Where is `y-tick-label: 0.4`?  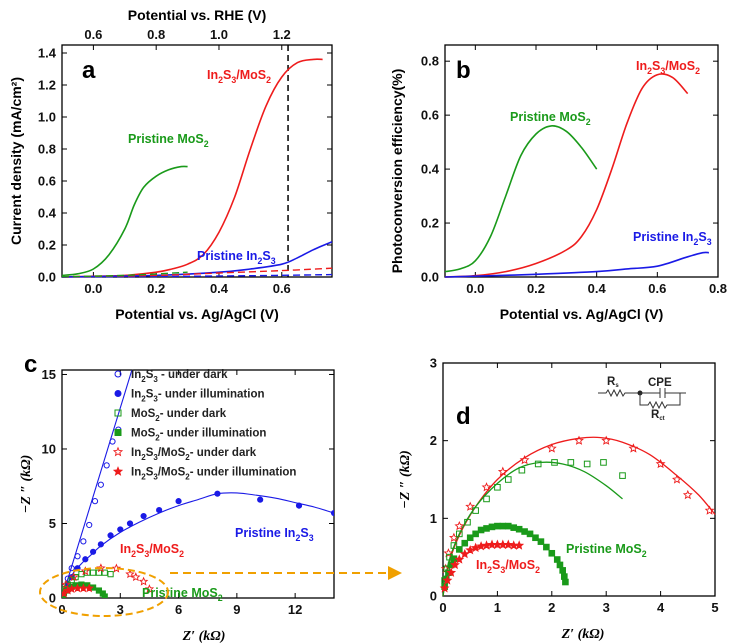 y-tick-label: 0.4 is located at coordinates (430, 169).